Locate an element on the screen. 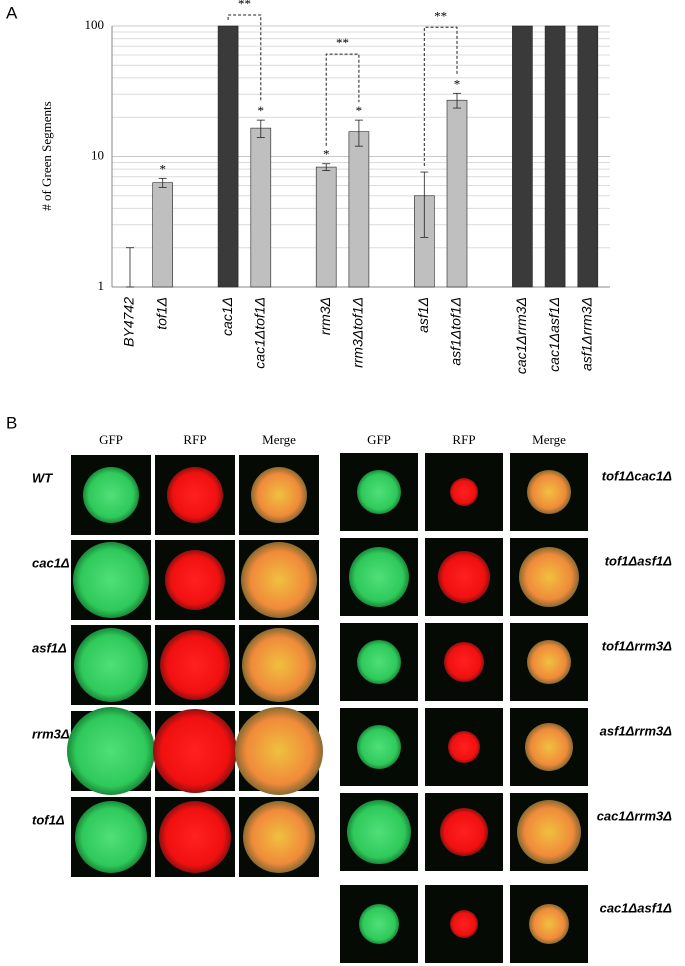 The image size is (685, 966). x-tick-label: cac1Δasf1Δ is located at coordinates (554, 334).